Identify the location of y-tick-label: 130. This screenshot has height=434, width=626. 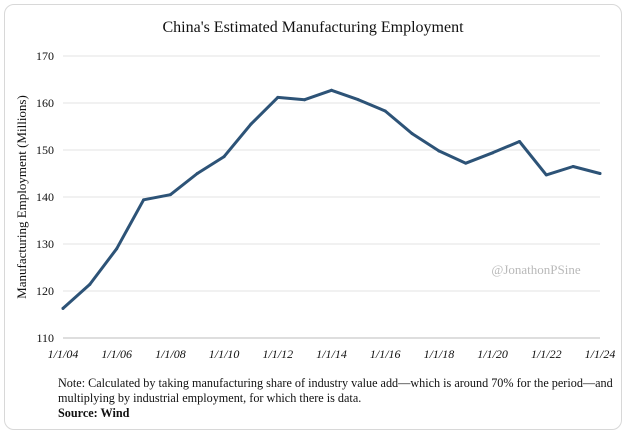
(45, 244).